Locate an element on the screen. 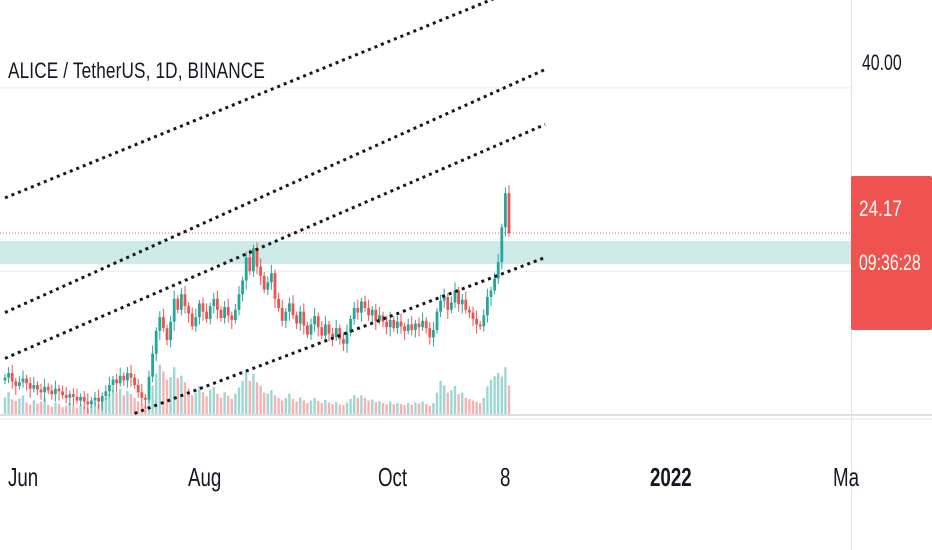 Image resolution: width=932 pixels, height=550 pixels. support-zone is located at coordinates (425, 252).